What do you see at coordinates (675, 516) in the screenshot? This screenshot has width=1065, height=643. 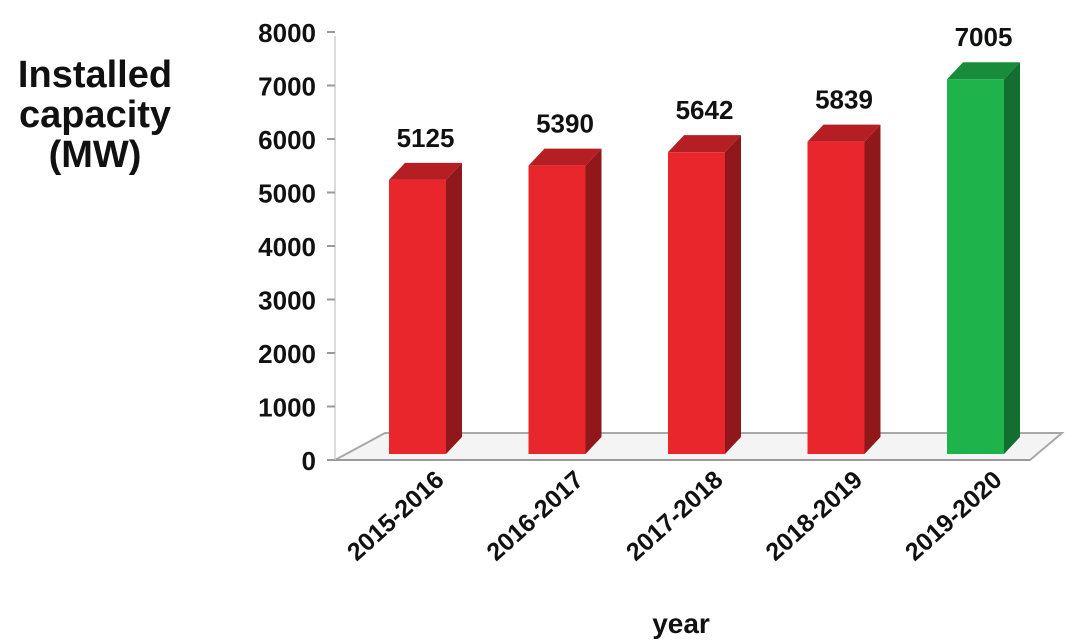 I see `x-tick-label: 2017-2018` at bounding box center [675, 516].